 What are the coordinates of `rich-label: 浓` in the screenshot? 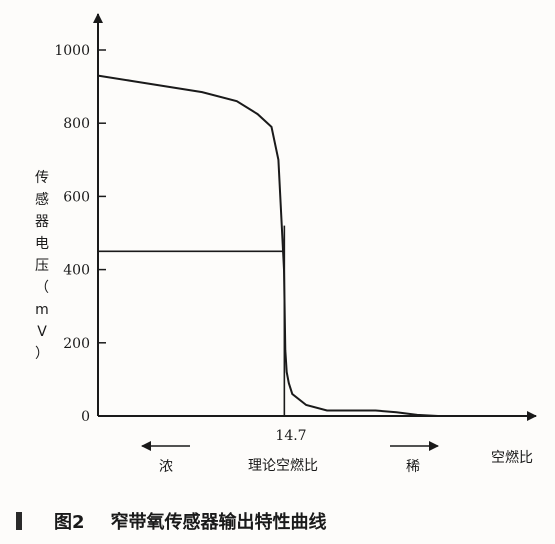 It's located at (166, 467).